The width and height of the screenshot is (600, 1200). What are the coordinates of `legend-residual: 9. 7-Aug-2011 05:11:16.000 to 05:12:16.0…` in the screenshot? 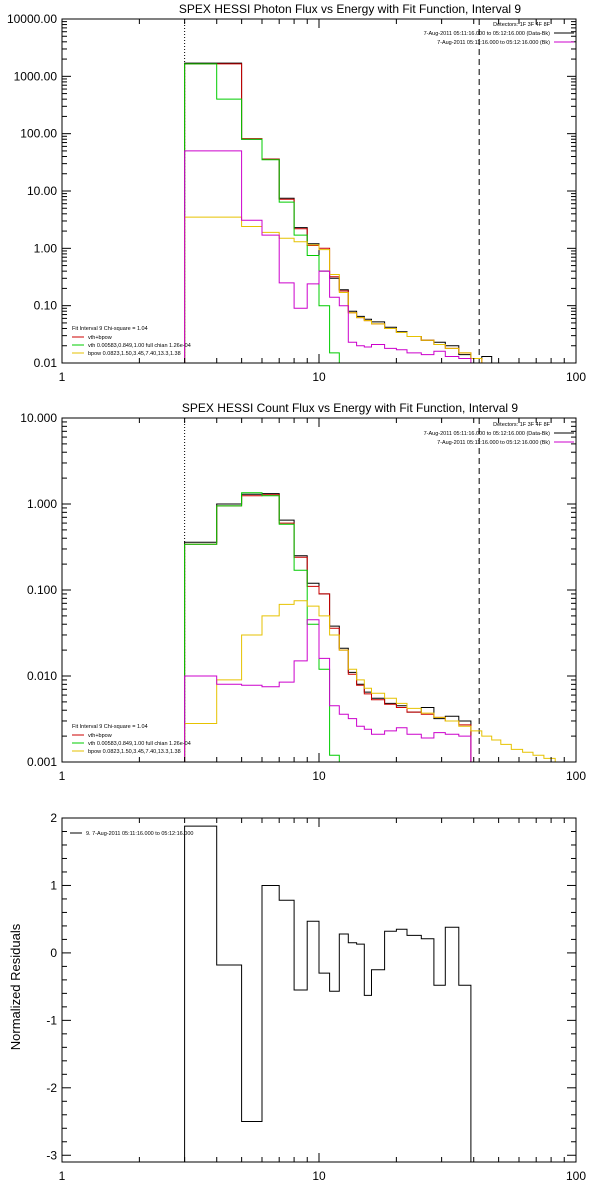 It's located at (139, 834).